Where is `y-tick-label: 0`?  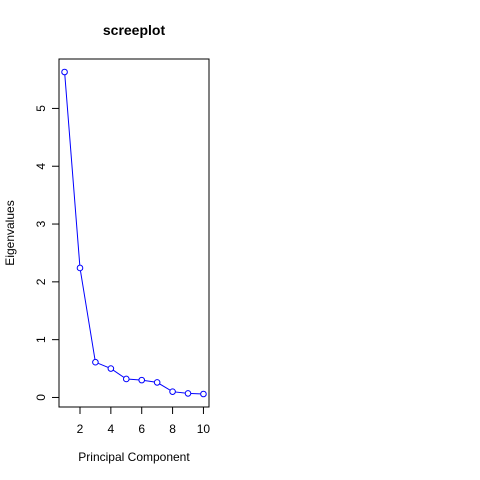 y-tick-label: 0 is located at coordinates (41, 397).